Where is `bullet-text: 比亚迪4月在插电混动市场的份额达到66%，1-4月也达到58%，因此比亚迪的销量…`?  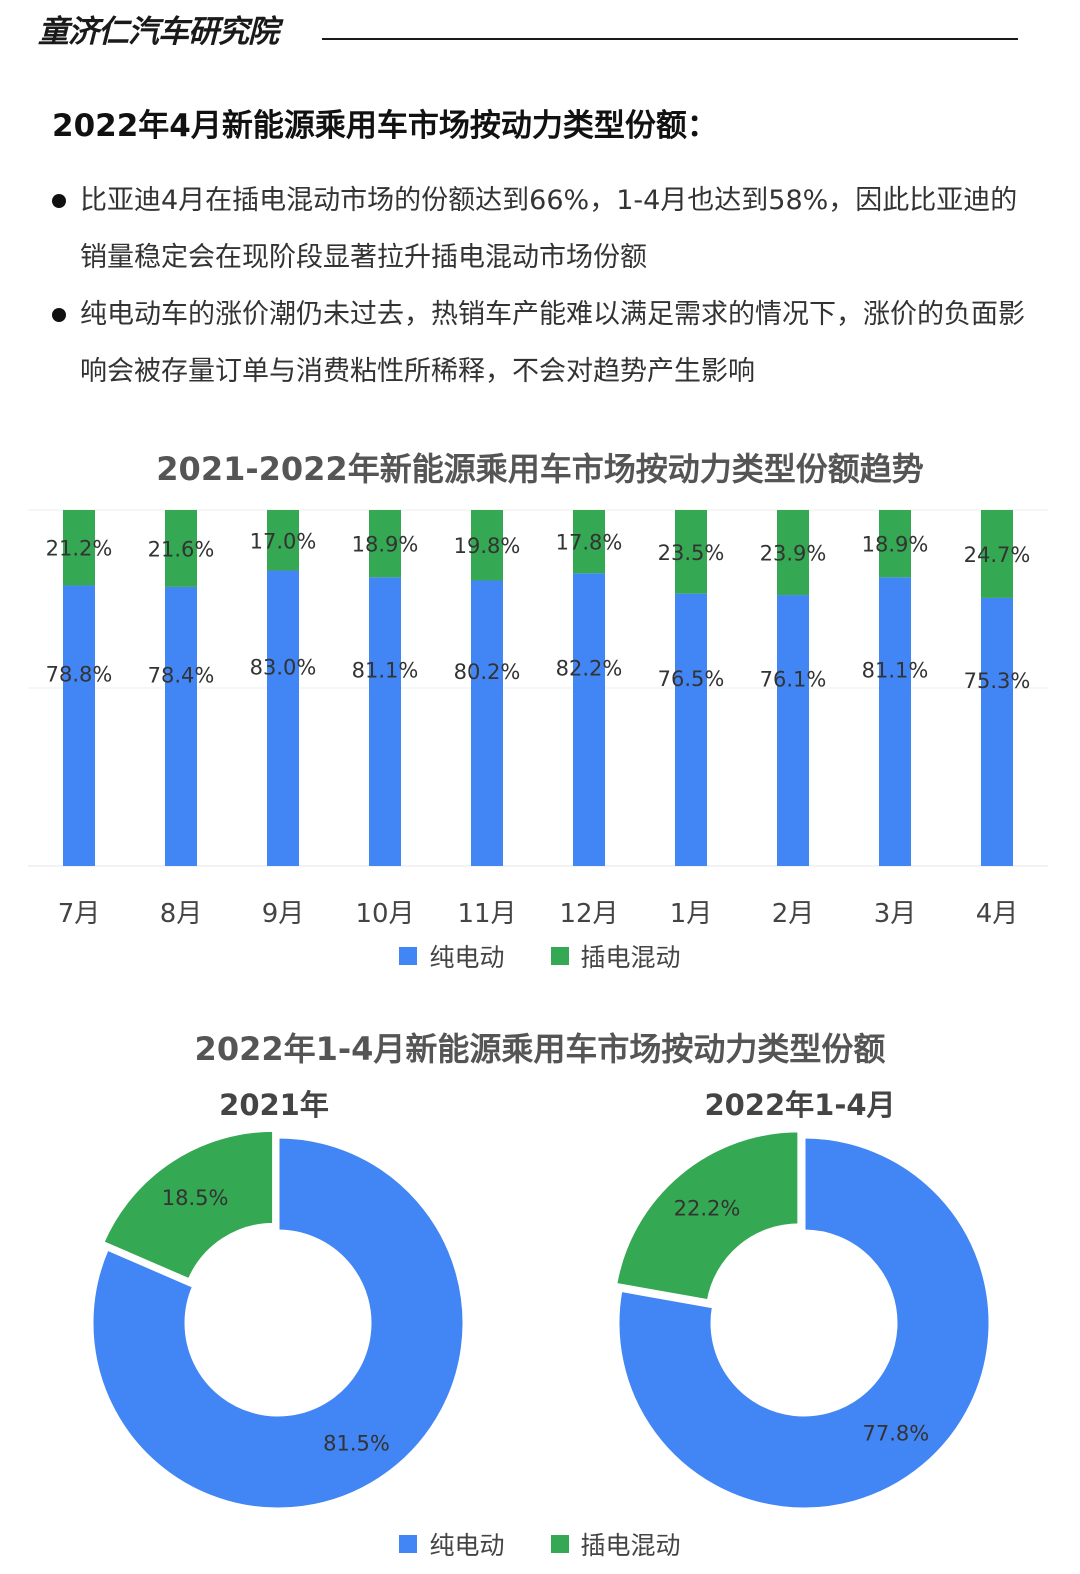 bullet-text: 比亚迪4月在插电混动市场的份额达到66%，1-4月也达到58%，因此比亚迪的销量… is located at coordinates (549, 229).